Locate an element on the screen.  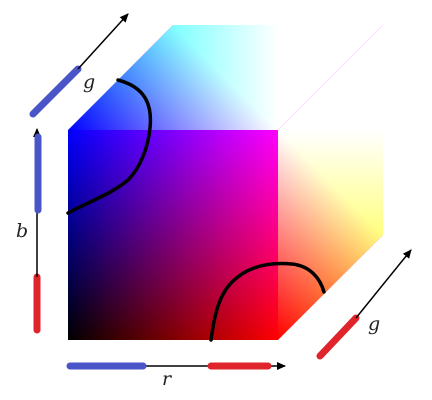
b-axis-left: b is located at coordinates (29, 231).